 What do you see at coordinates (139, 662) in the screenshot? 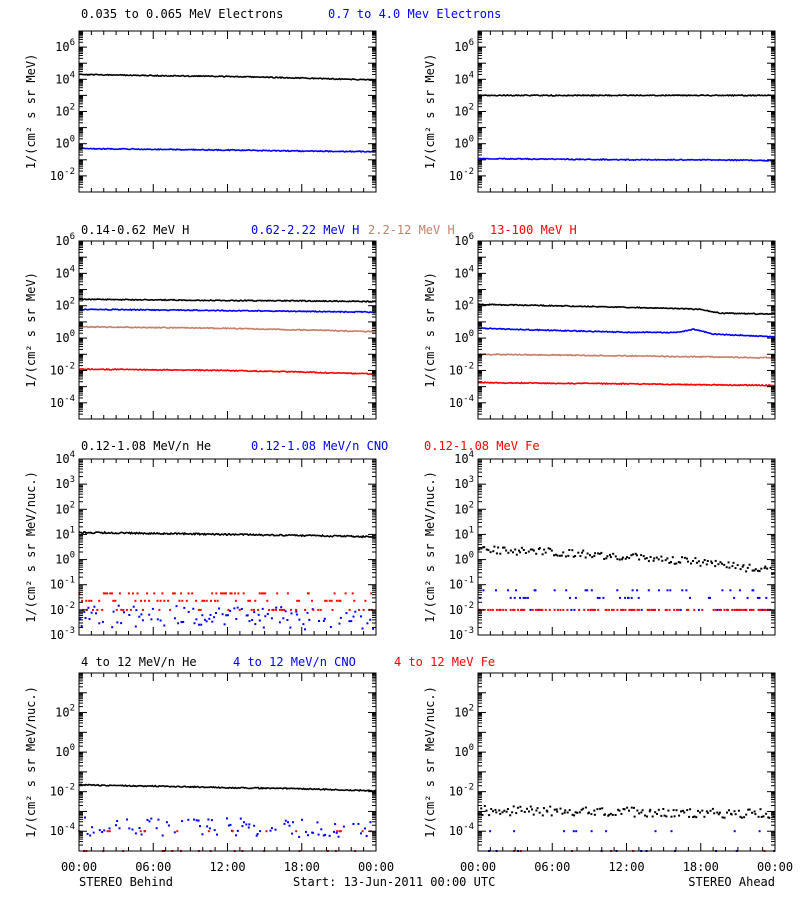
I see `row-3-title-0: 4 to 12 MeV/n He` at bounding box center [139, 662].